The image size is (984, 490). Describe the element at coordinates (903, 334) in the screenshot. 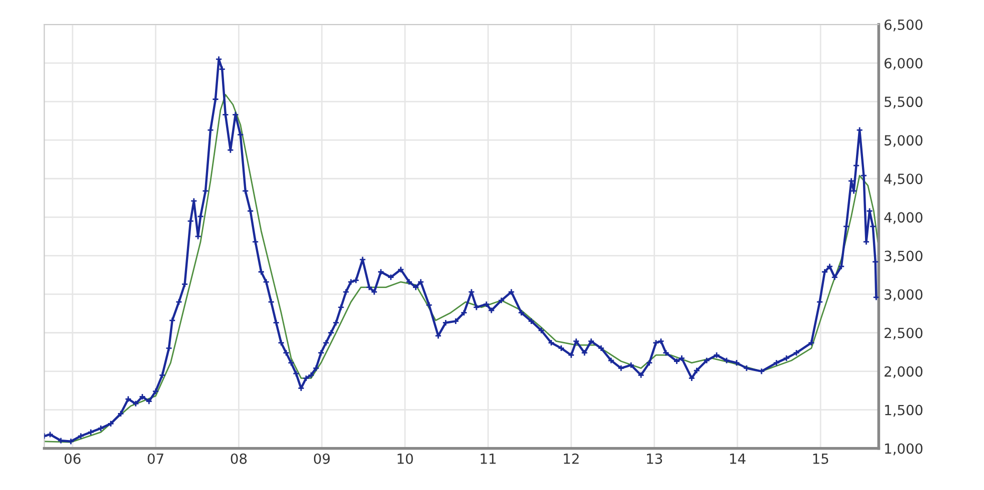

I see `y-tick-label: 2,500` at that location.